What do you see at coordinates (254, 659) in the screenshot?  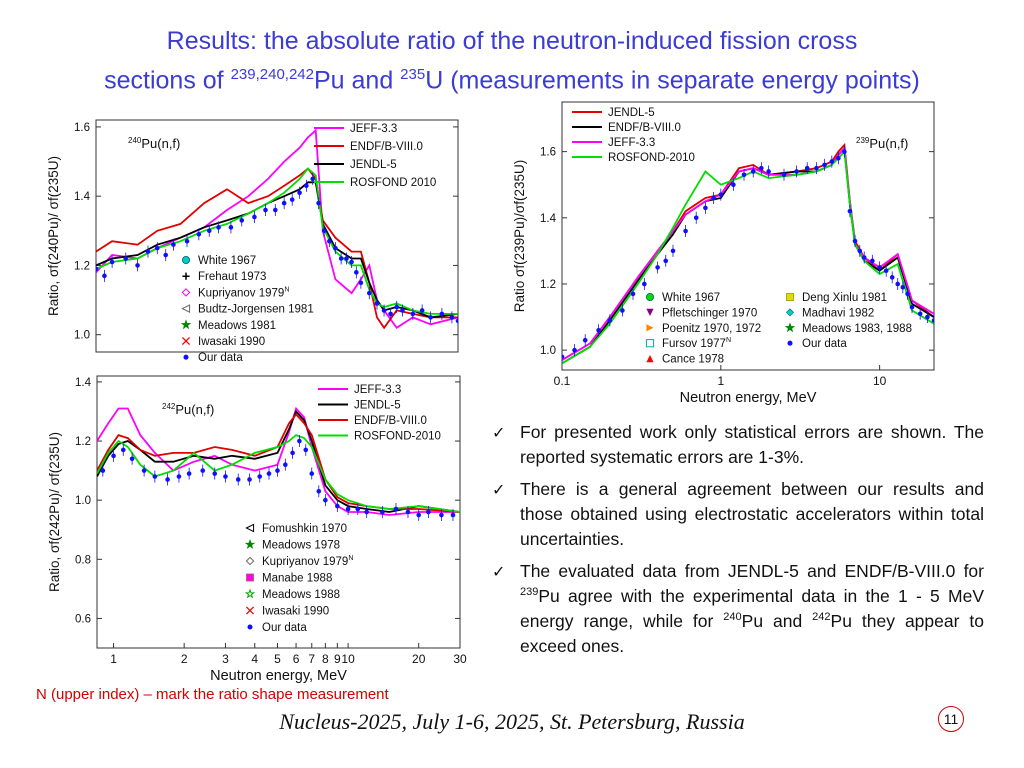 I see `x-tick-label: 4` at bounding box center [254, 659].